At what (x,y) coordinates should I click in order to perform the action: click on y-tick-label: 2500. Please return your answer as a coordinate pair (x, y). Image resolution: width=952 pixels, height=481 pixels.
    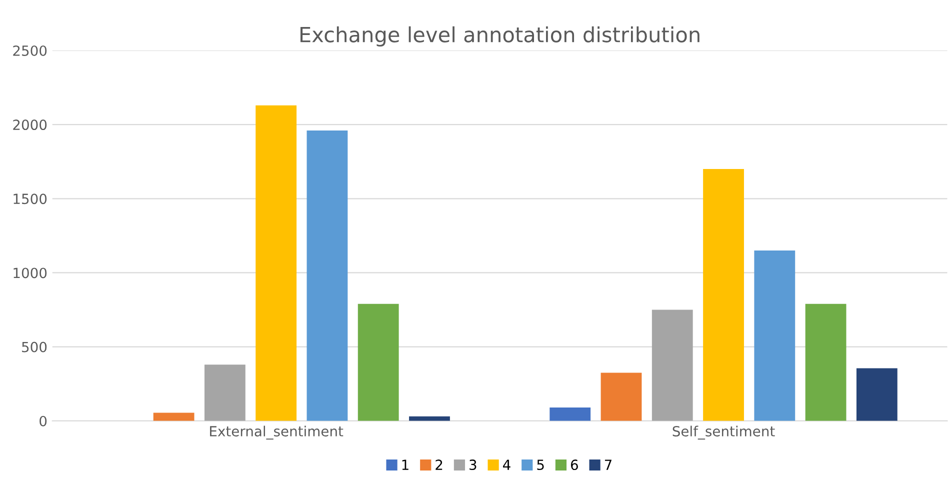
    Looking at the image, I should click on (30, 50).